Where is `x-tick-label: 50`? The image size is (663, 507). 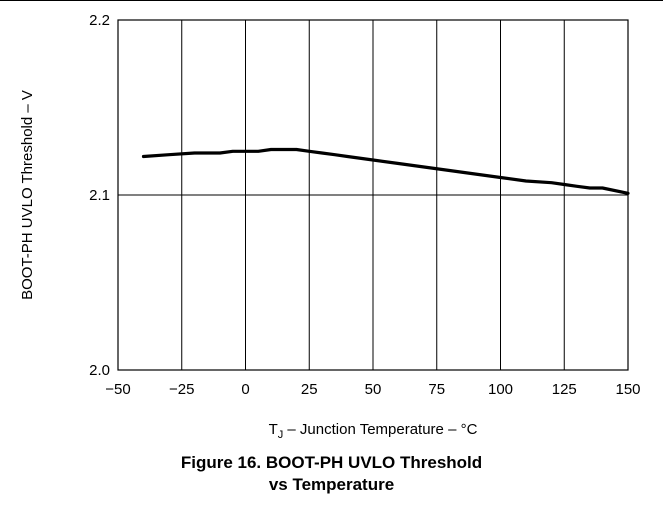 x-tick-label: 50 is located at coordinates (373, 389).